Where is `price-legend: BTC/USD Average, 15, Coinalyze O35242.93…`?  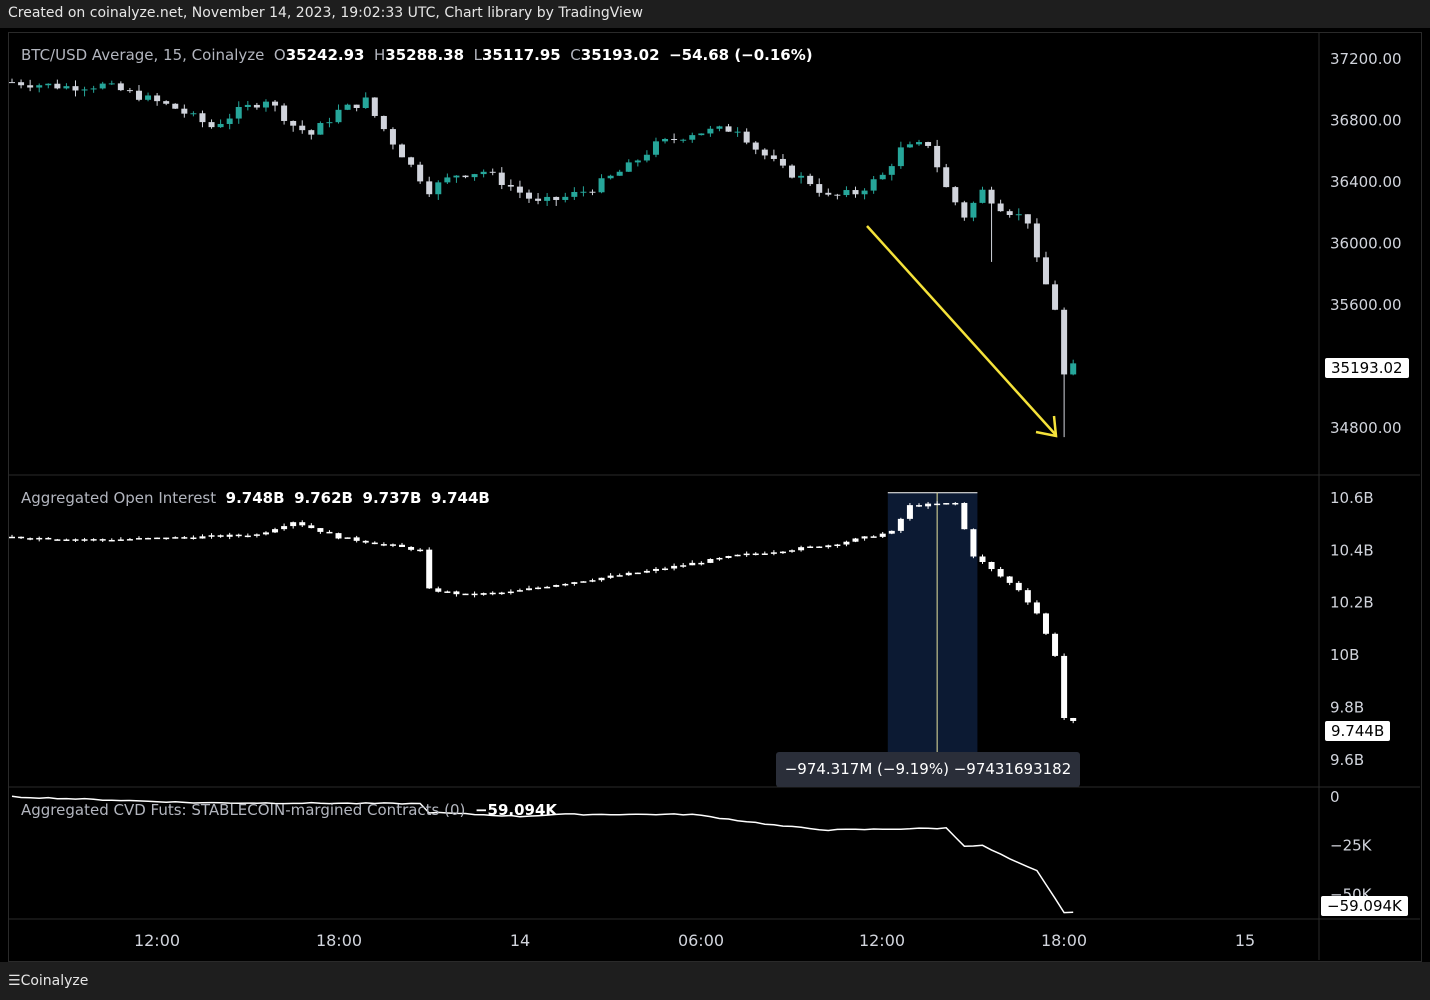 price-legend: BTC/USD Average, 15, Coinalyze O35242.93… is located at coordinates (417, 55).